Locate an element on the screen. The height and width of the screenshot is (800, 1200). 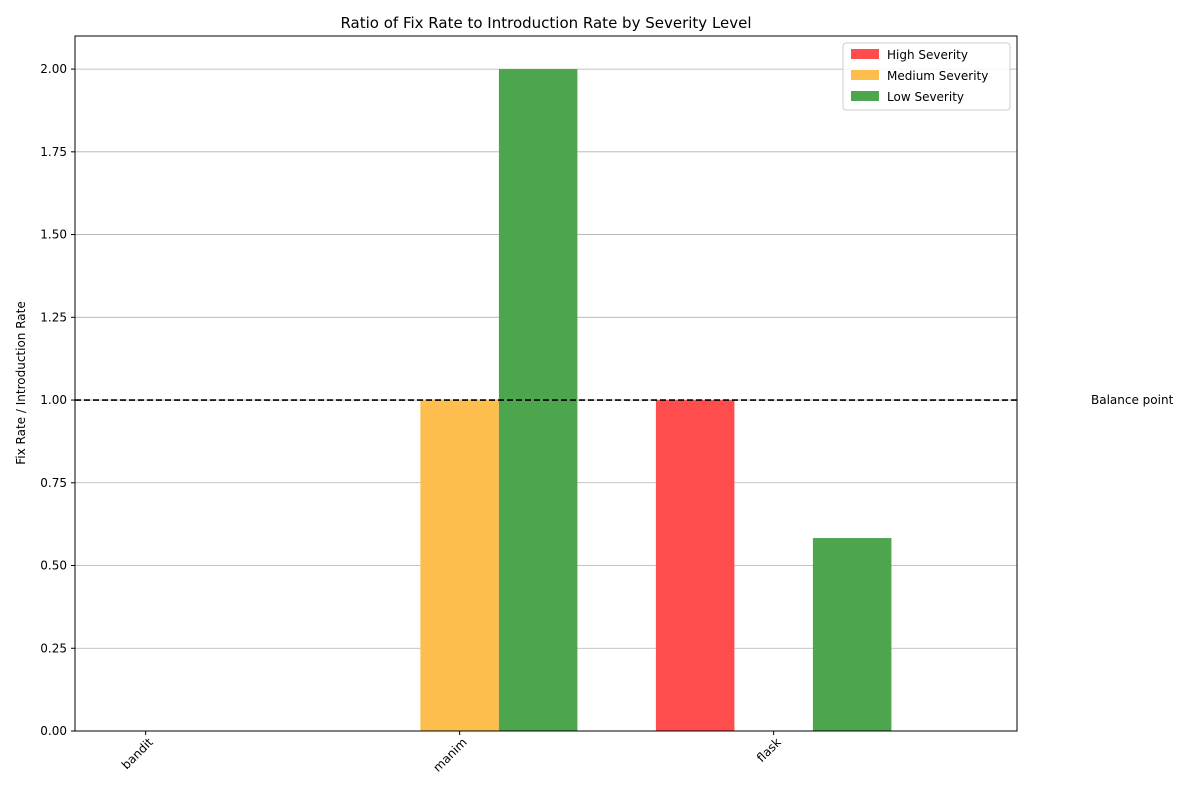
y-tick-label: 0.25 is located at coordinates (53, 648).